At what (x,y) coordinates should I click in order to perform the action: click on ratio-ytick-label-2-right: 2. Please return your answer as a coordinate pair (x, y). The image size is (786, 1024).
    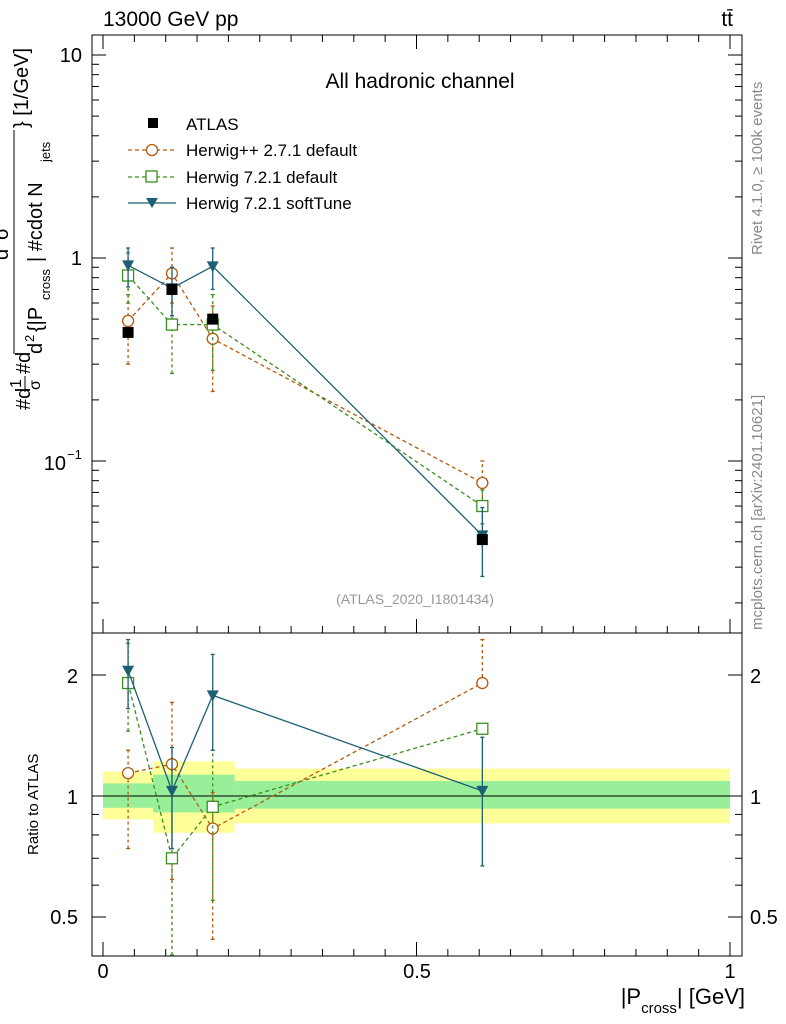
    Looking at the image, I should click on (755, 677).